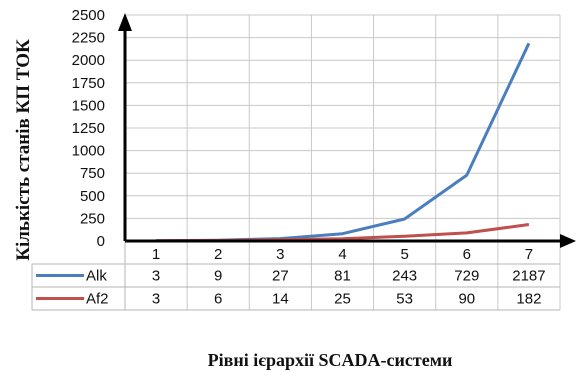  What do you see at coordinates (280, 299) in the screenshot?
I see `table-cell-value: 14` at bounding box center [280, 299].